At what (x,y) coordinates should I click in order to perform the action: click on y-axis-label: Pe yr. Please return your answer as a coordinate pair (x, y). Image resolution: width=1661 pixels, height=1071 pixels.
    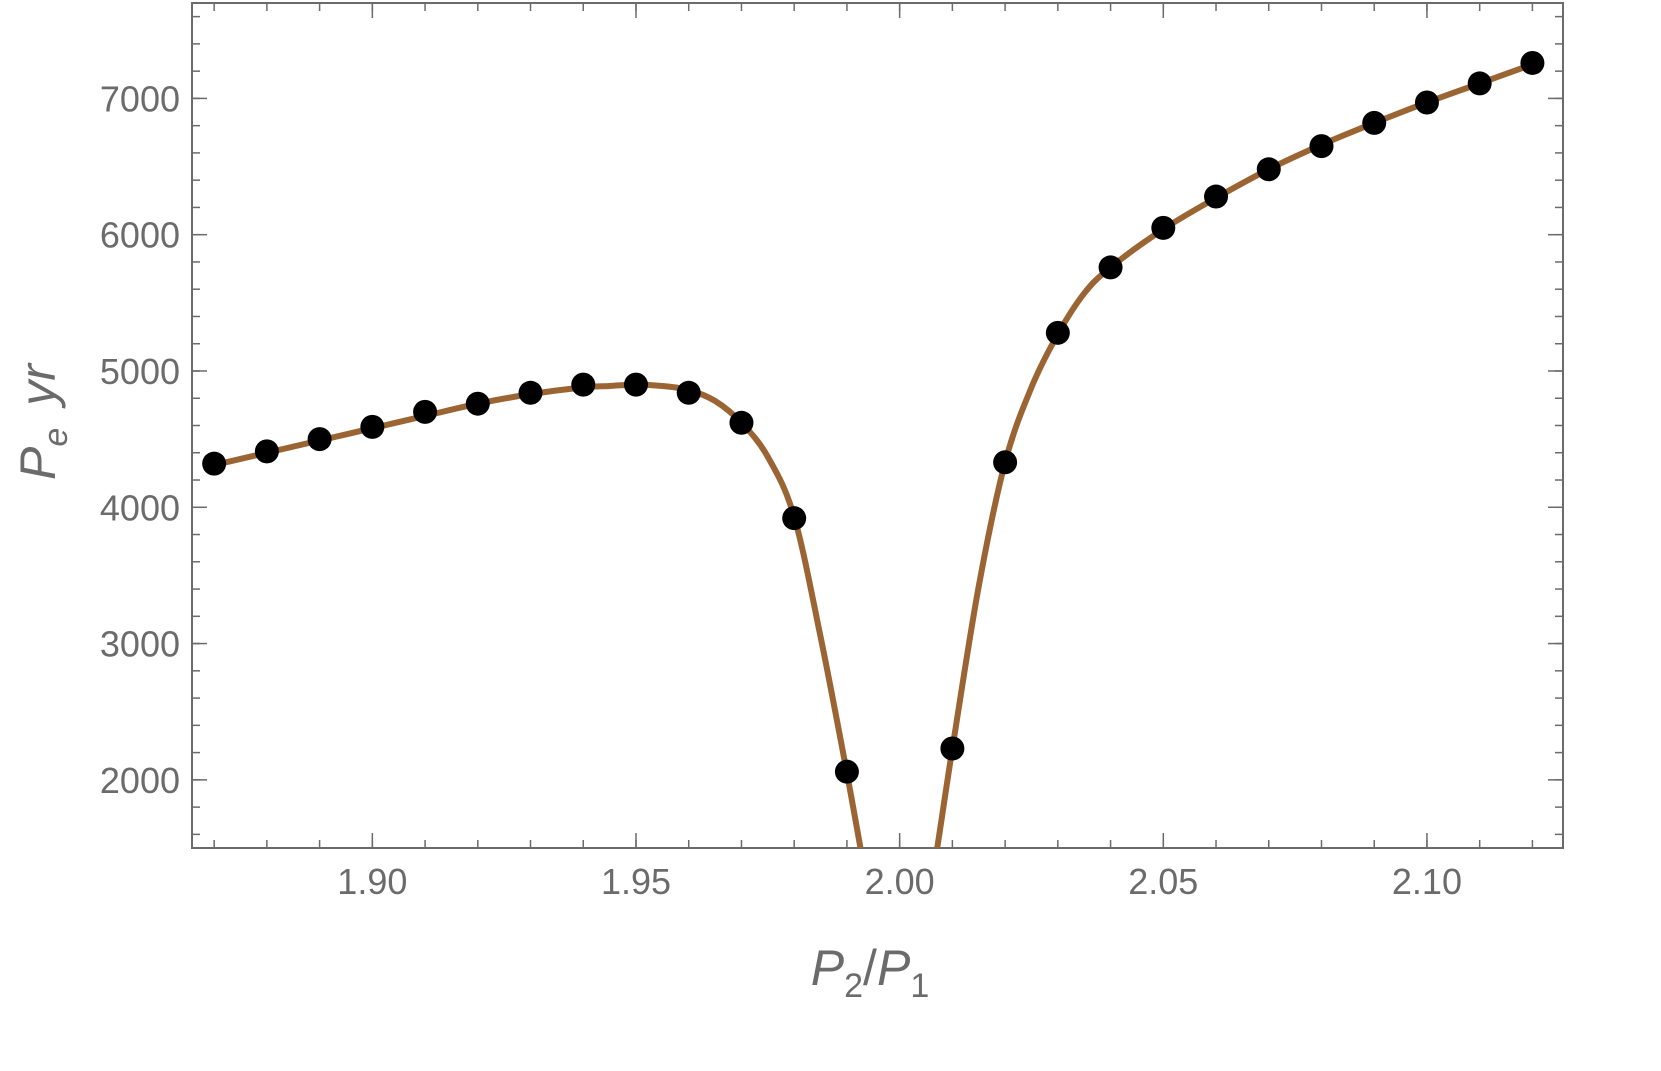
    Looking at the image, I should click on (42, 421).